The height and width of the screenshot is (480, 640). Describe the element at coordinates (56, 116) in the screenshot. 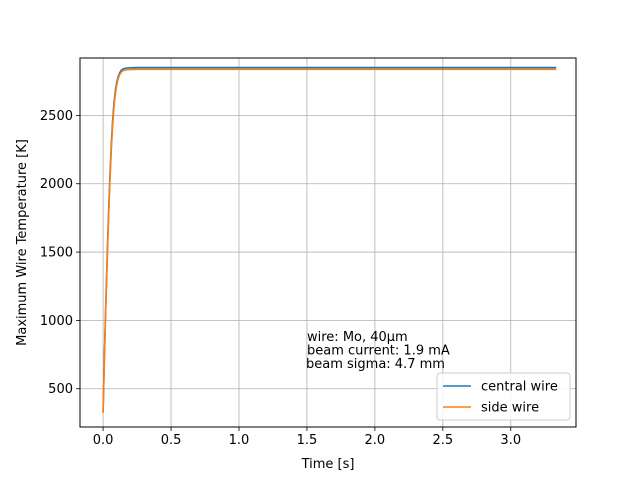

I see `y-tick-label: 2500` at that location.